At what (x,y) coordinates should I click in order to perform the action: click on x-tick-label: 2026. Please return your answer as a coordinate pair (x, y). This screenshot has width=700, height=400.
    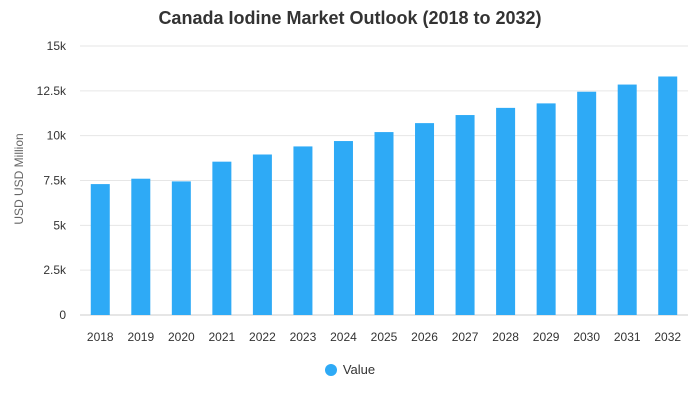
    Looking at the image, I should click on (424, 337).